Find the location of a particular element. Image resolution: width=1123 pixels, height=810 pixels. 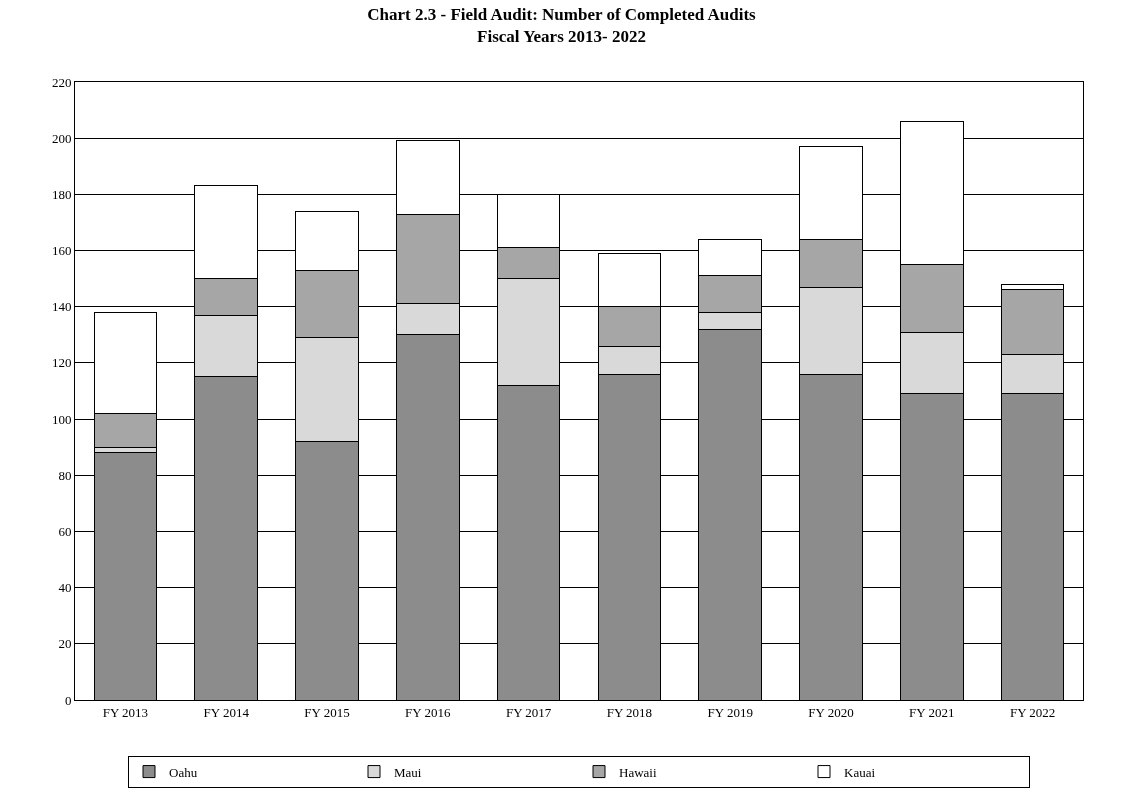

y-tick-label: 60 is located at coordinates (65, 531).